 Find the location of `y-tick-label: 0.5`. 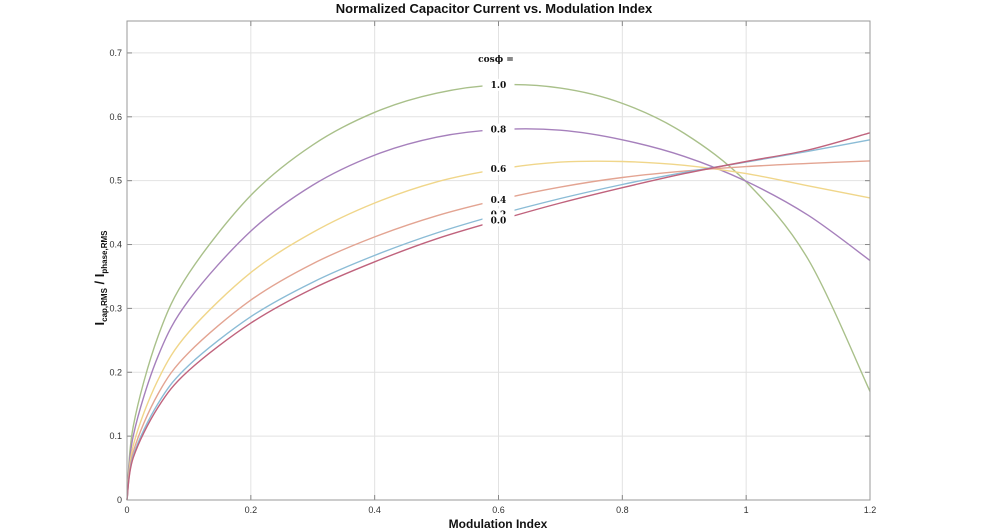

y-tick-label: 0.5 is located at coordinates (115, 181).